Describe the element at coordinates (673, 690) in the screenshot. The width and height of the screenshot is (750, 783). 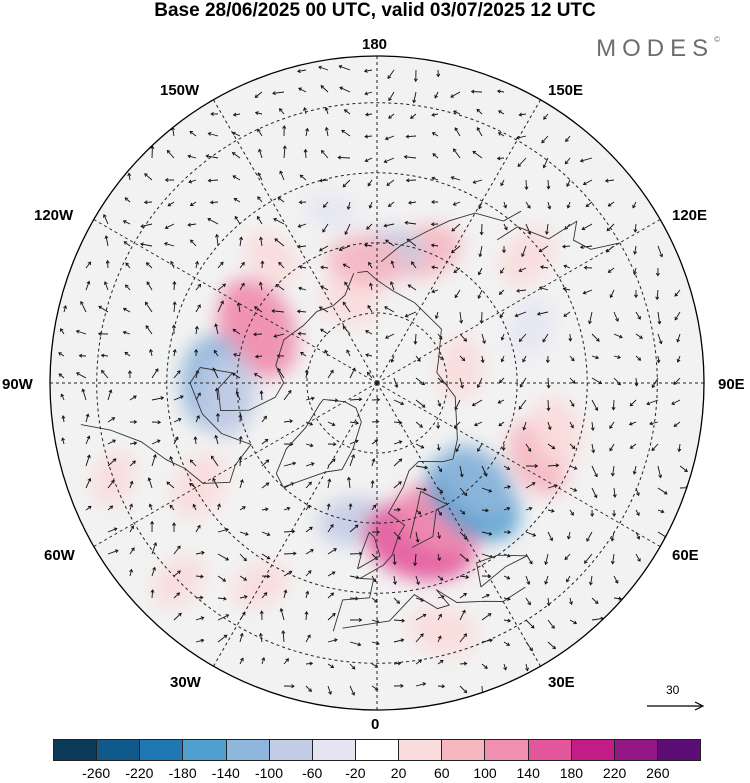
I see `vector-scale-label: 30` at that location.